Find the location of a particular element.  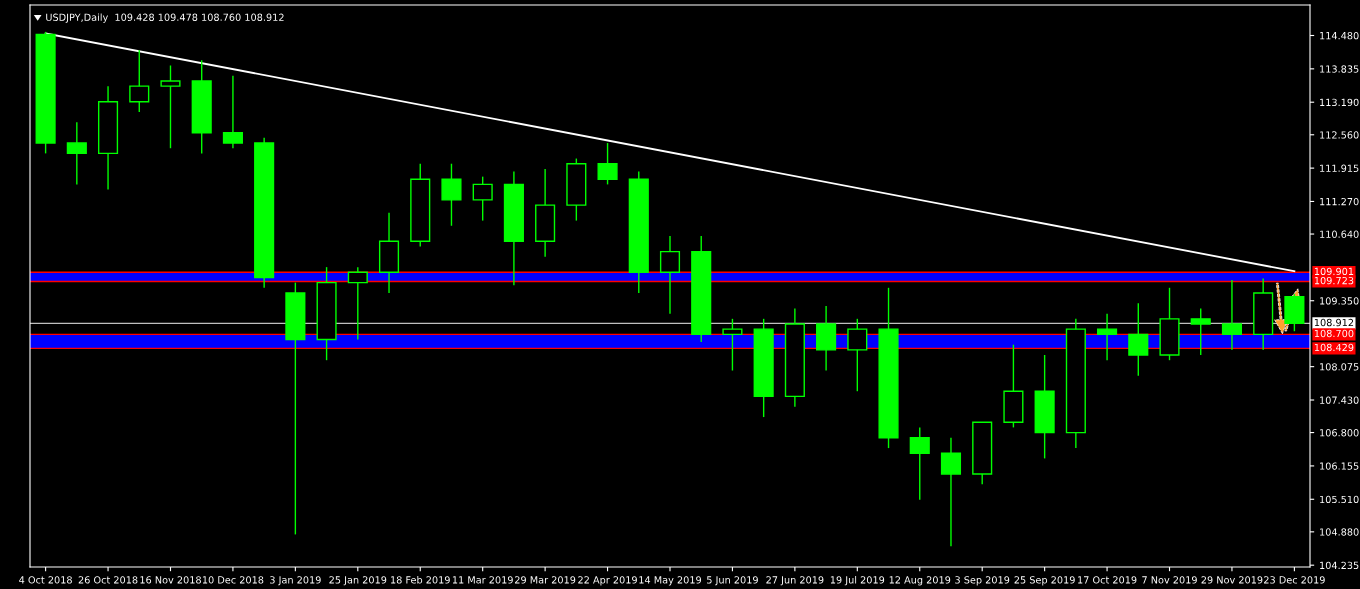

y-tick-label: 108.075 is located at coordinates (1339, 367).